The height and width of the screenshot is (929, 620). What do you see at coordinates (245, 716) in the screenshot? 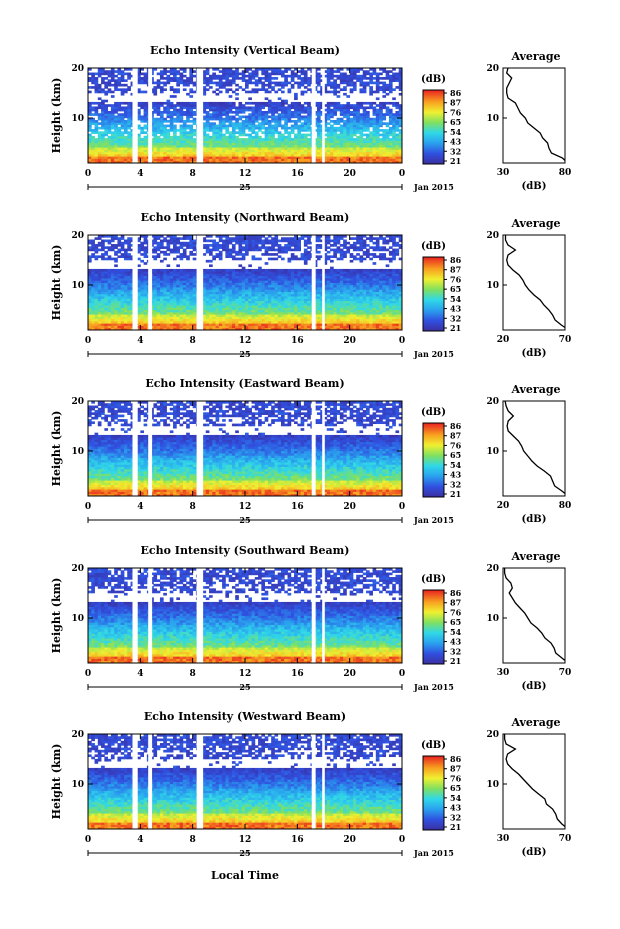
I see `panel-title: Echo Intensity (Westward Beam)` at bounding box center [245, 716].